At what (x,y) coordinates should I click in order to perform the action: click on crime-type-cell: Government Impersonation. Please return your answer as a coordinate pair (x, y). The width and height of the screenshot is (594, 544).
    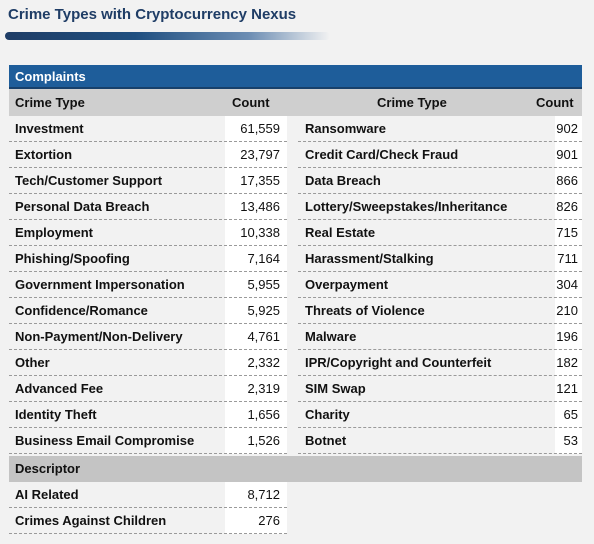
    Looking at the image, I should click on (100, 284).